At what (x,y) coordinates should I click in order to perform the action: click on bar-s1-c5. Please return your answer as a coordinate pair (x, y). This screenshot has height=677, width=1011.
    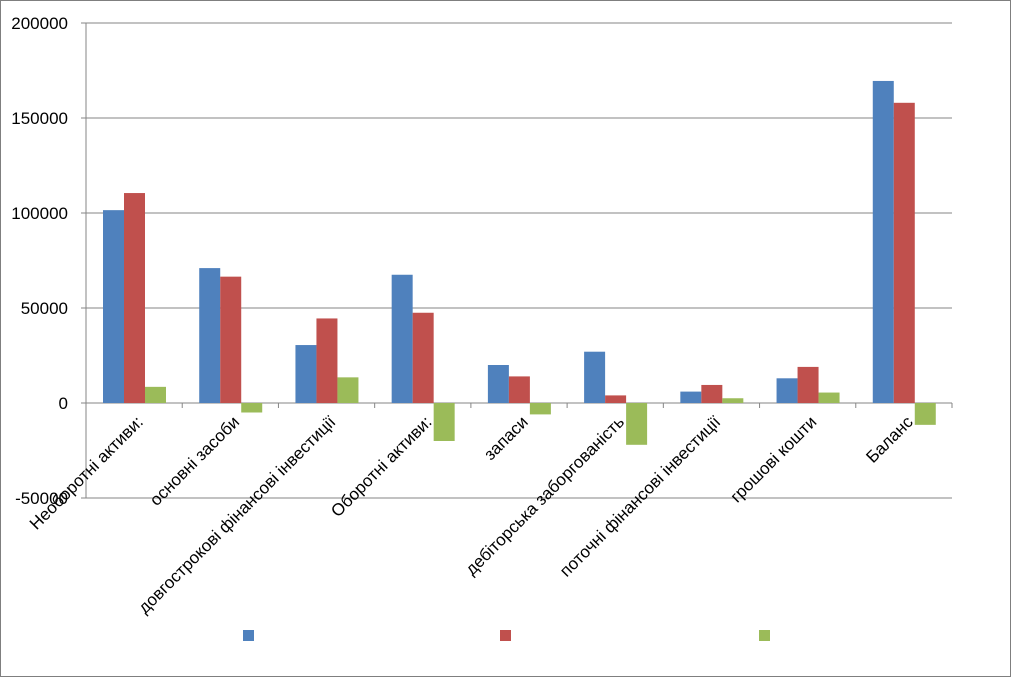
    Looking at the image, I should click on (498, 384).